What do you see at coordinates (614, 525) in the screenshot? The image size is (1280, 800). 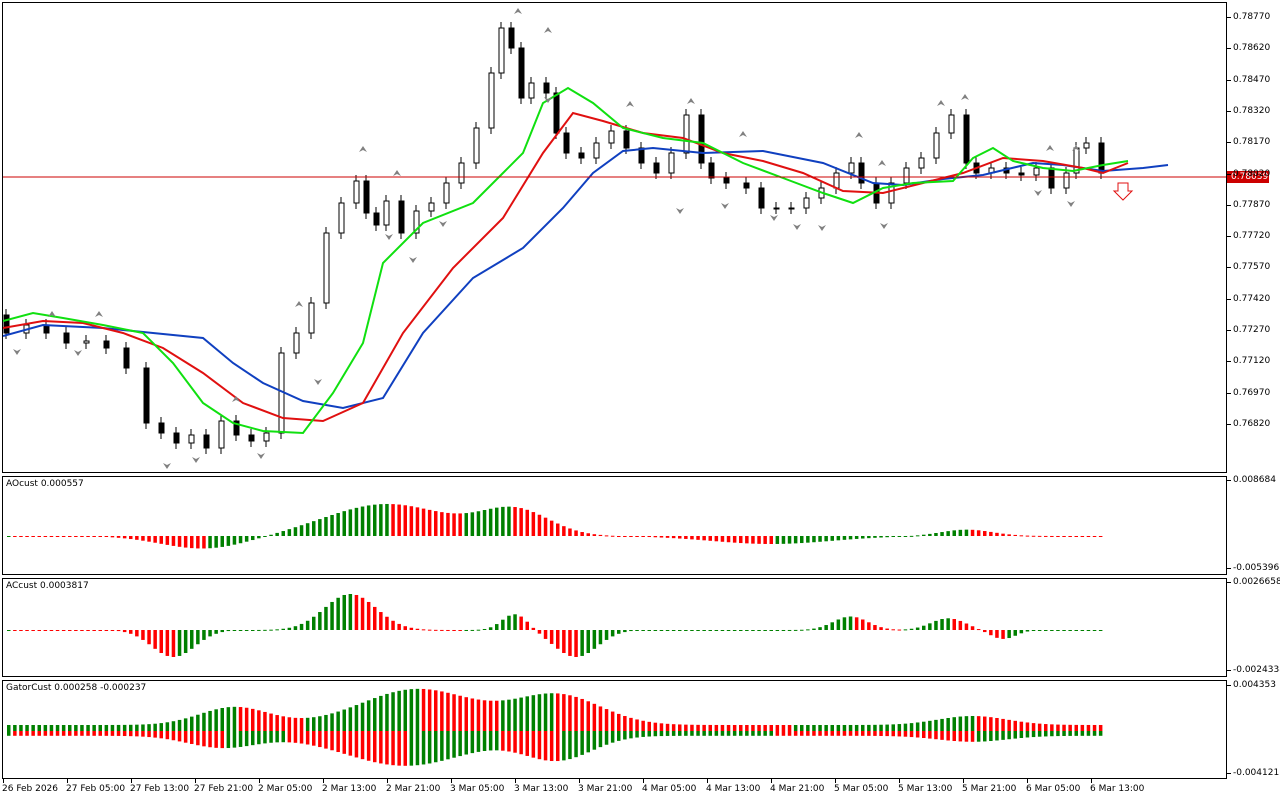 I see `ao-indicator-pane: AOcust 0.000557` at bounding box center [614, 525].